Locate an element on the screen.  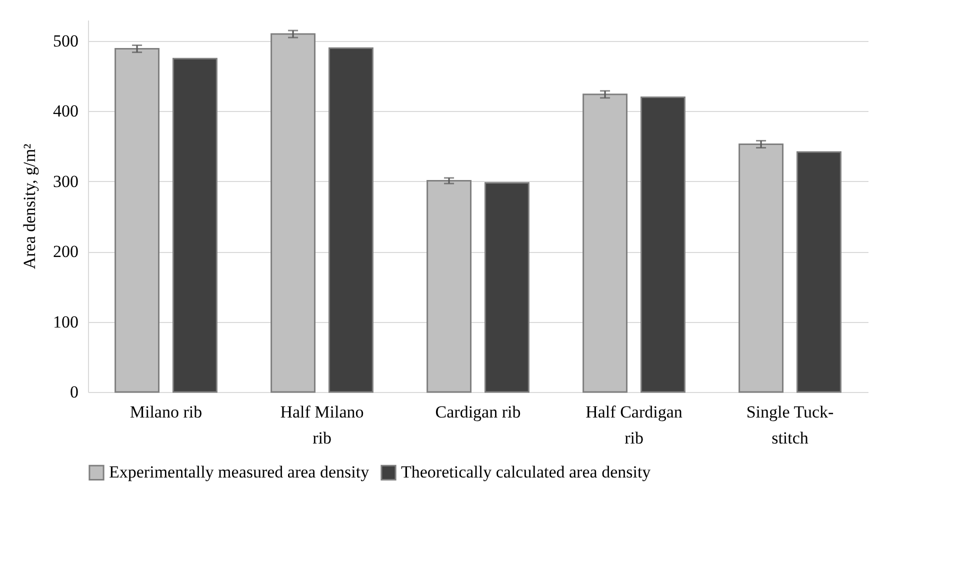
y-axis-title: Area density, g/m² is located at coordinates (29, 207).